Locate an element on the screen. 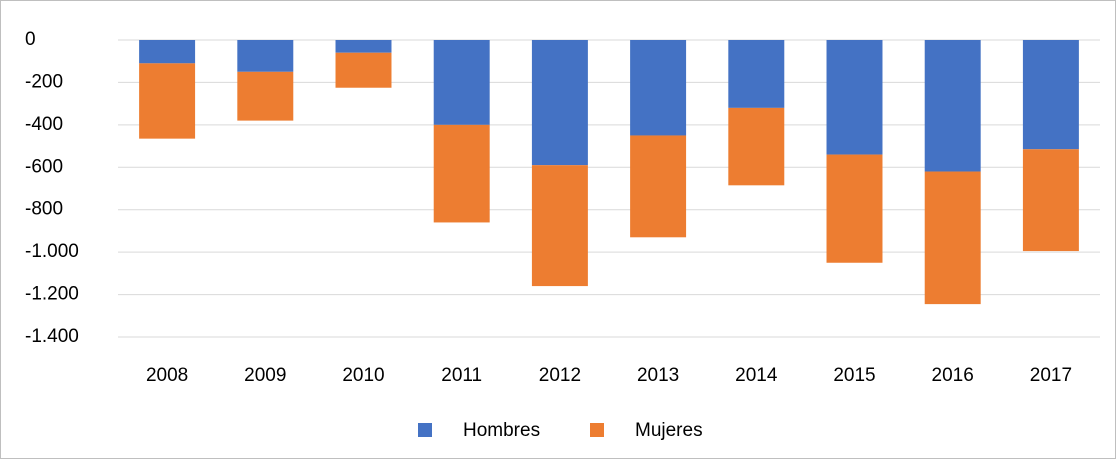 The height and width of the screenshot is (464, 1116). x-tick-label: 2016 is located at coordinates (953, 375).